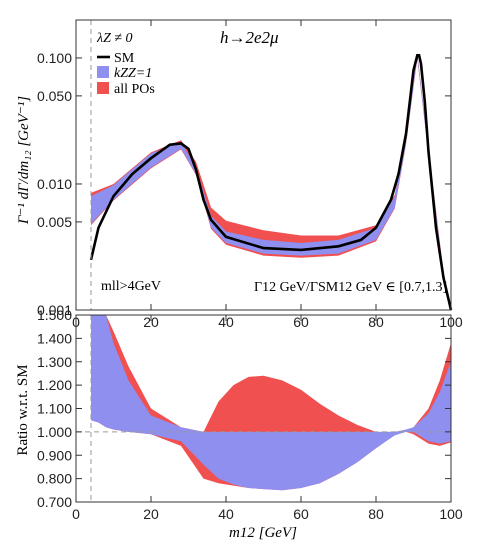 This screenshot has width=477, height=546. What do you see at coordinates (131, 286) in the screenshot?
I see `mll-cut-label: mll>4GeV` at bounding box center [131, 286].